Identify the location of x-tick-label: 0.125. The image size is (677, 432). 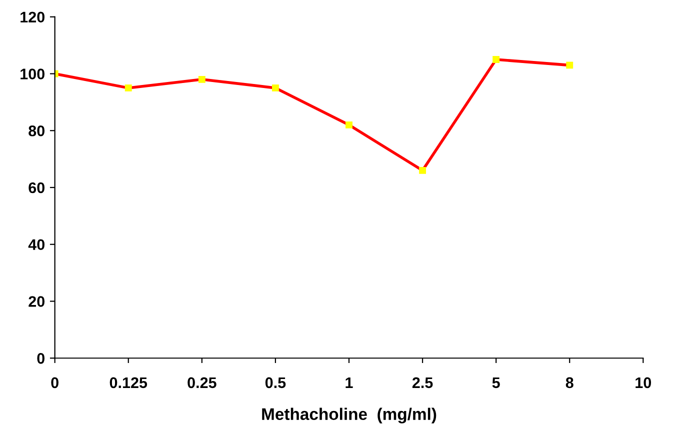
(129, 382).